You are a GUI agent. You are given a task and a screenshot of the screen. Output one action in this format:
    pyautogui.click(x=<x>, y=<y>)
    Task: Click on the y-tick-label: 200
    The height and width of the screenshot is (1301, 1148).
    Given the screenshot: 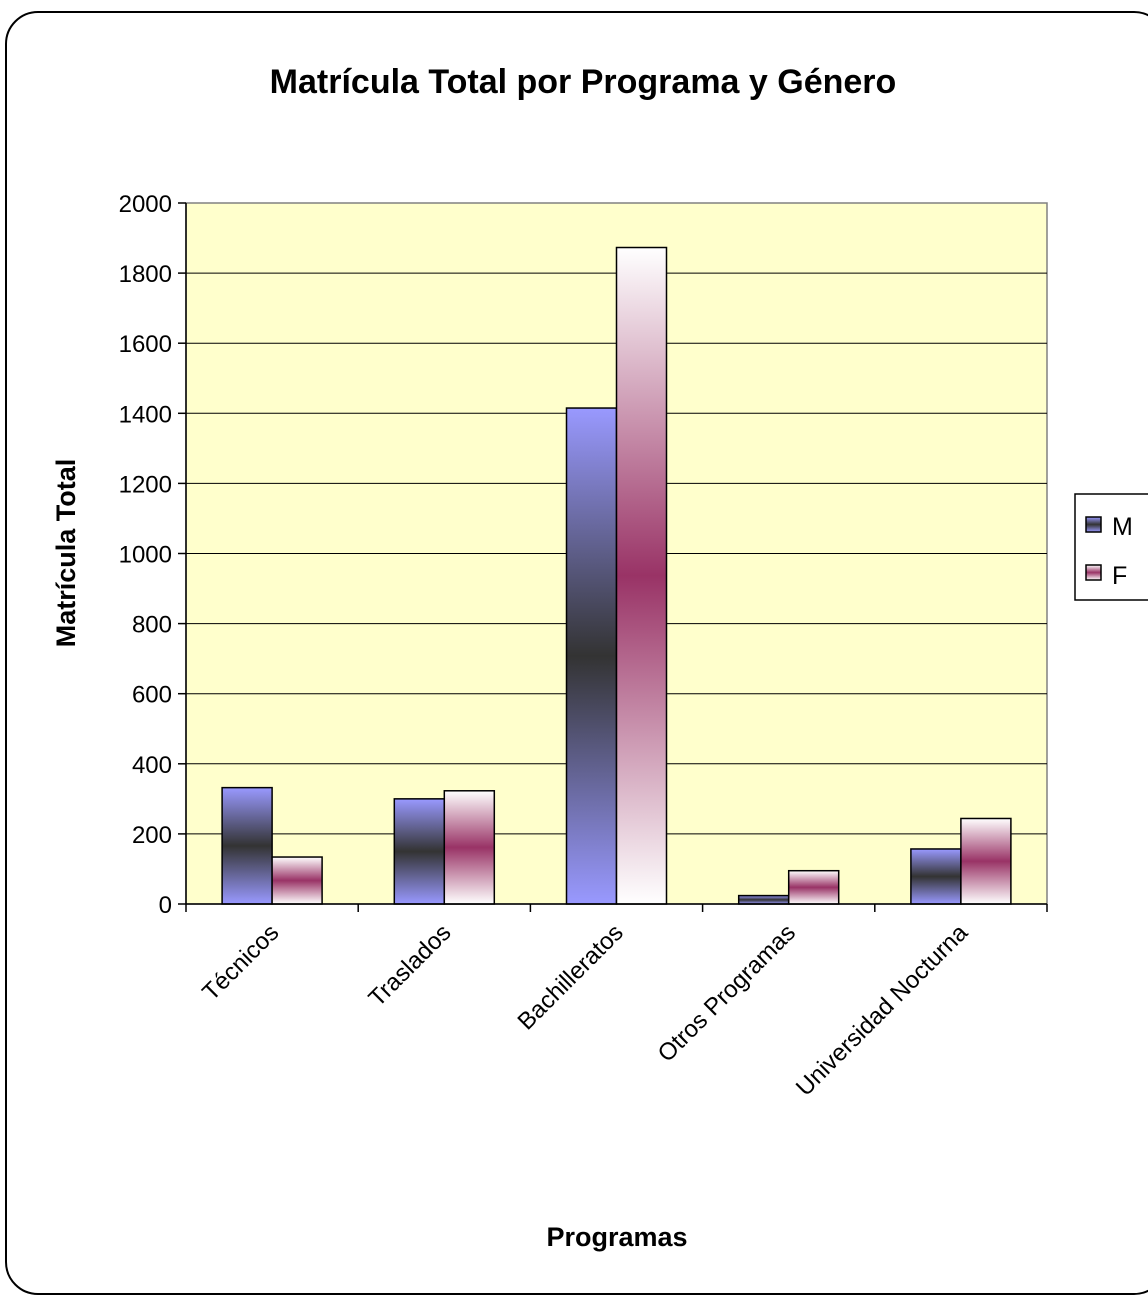 What is the action you would take?
    pyautogui.click(x=152, y=835)
    